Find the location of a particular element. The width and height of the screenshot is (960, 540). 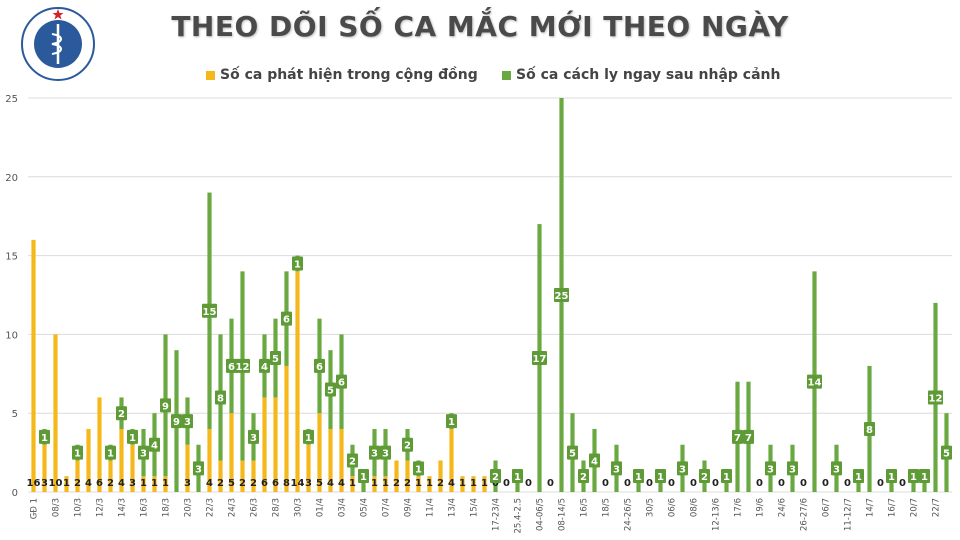

x-tick-label: 25.4-2.5 is located at coordinates (519, 516).